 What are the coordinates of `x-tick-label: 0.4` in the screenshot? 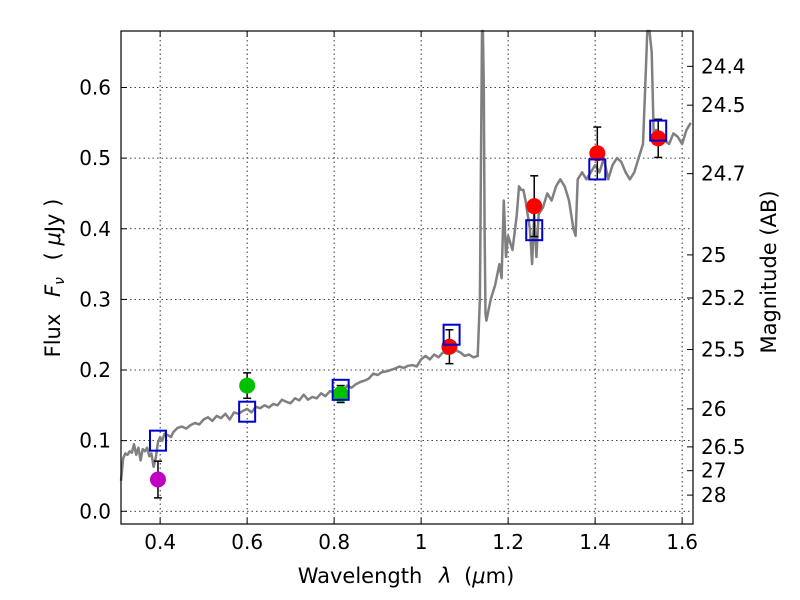 It's located at (160, 542).